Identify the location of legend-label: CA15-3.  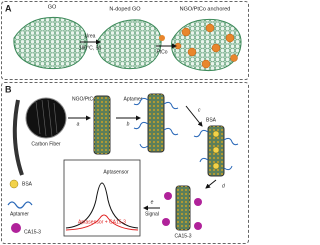
(32, 232).